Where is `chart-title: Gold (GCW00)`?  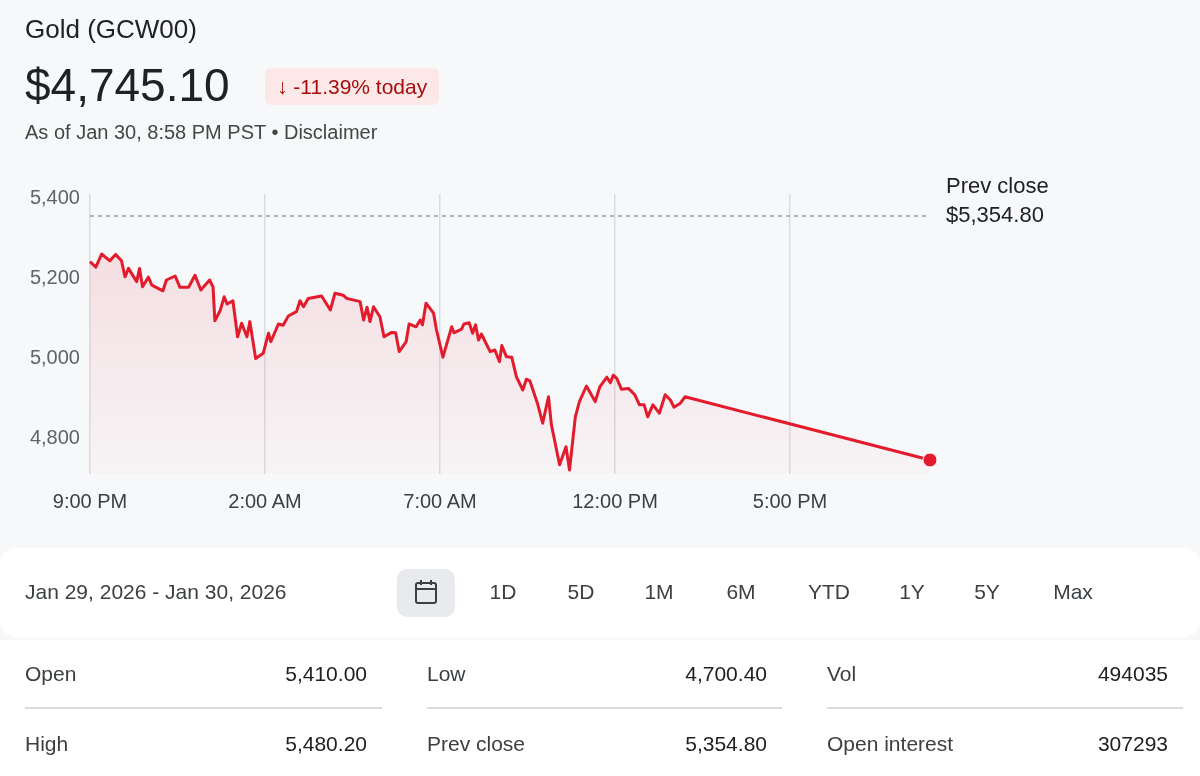 chart-title: Gold (GCW00) is located at coordinates (111, 29).